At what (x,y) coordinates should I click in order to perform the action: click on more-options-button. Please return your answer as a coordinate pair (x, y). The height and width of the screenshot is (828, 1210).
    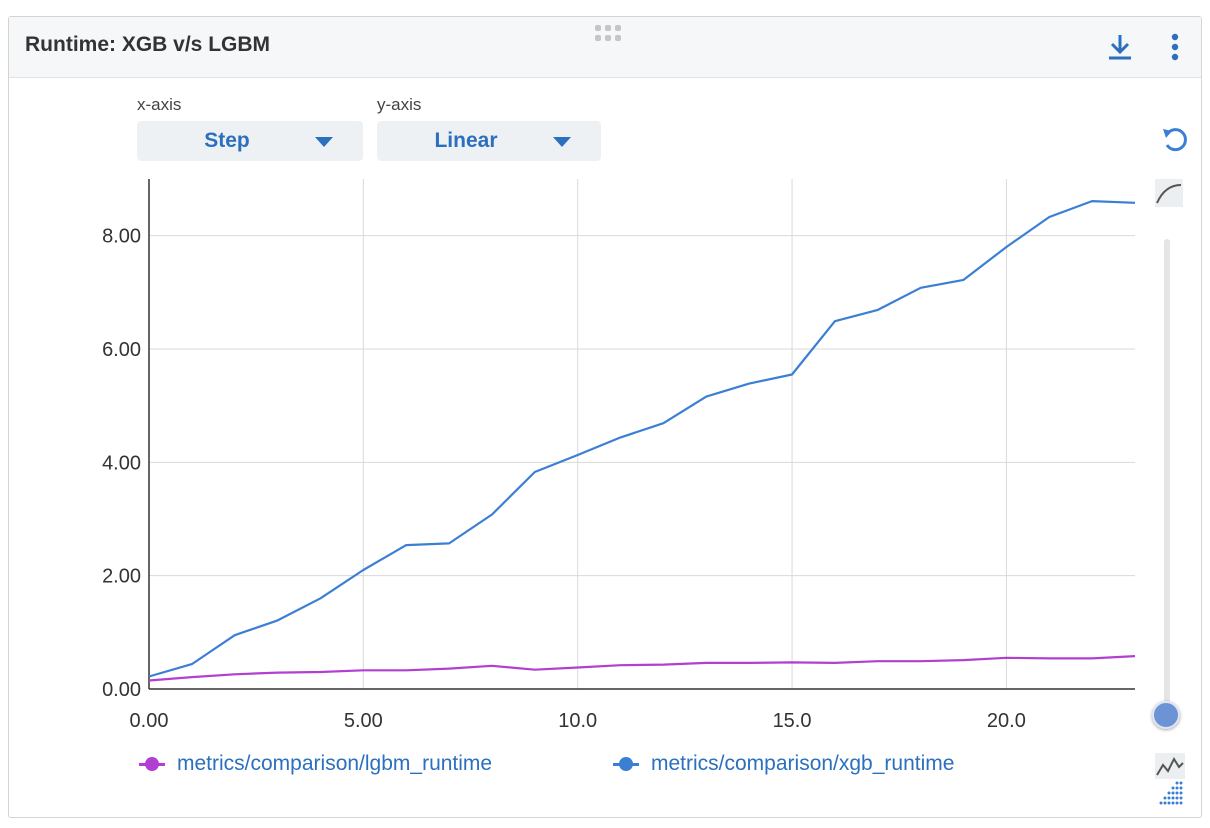
    Looking at the image, I should click on (1175, 47).